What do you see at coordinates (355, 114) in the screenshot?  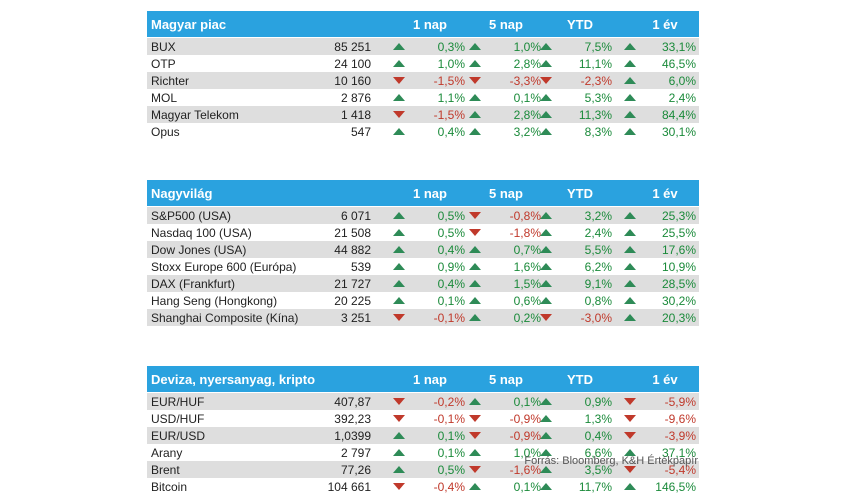 I see `instrument-value: 1 418` at bounding box center [355, 114].